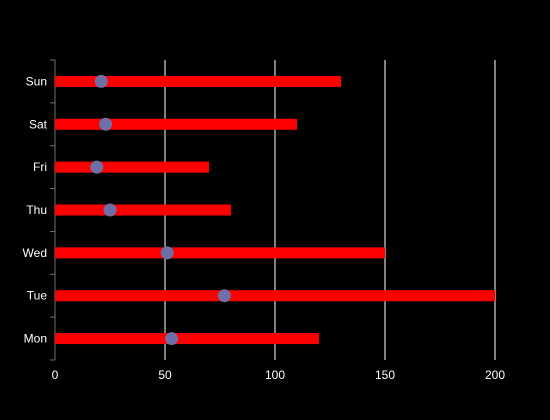 Image resolution: width=550 pixels, height=420 pixels. What do you see at coordinates (55, 375) in the screenshot?
I see `x-tick-label-0: 0` at bounding box center [55, 375].